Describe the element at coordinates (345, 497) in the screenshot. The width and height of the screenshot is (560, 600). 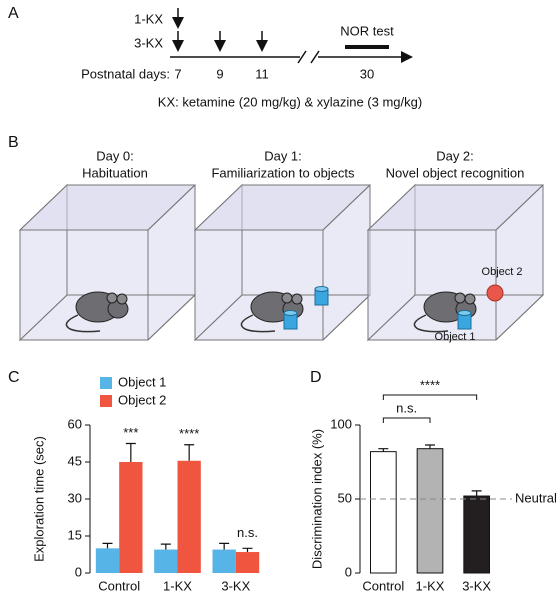
I see `y-tick-label: 50` at that location.